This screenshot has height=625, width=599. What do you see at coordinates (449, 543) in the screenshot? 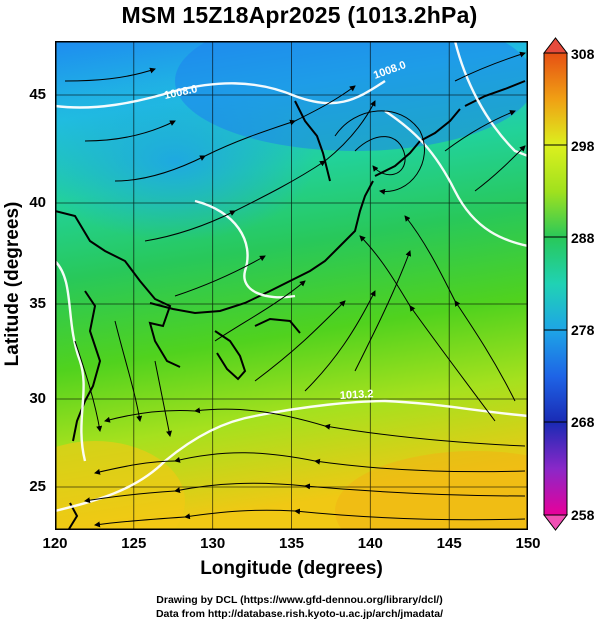
I see `x-tick-label: 145` at bounding box center [449, 543].